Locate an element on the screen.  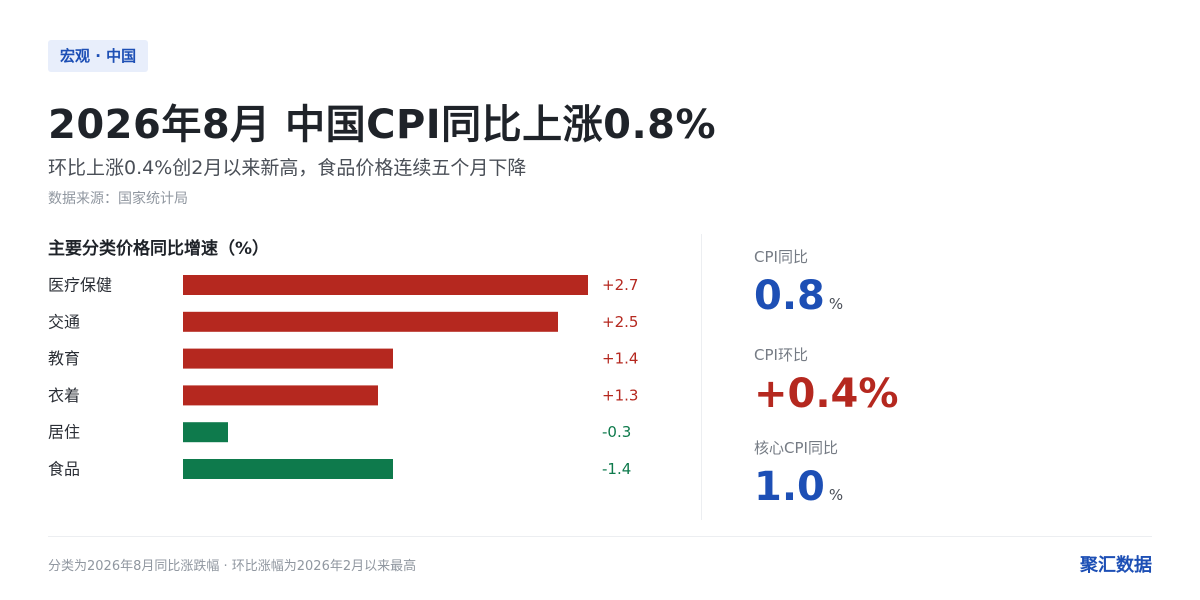
page-subtitle: 环比上涨0.4%创2月以来新高，食品价格连续五个月下降 is located at coordinates (287, 168).